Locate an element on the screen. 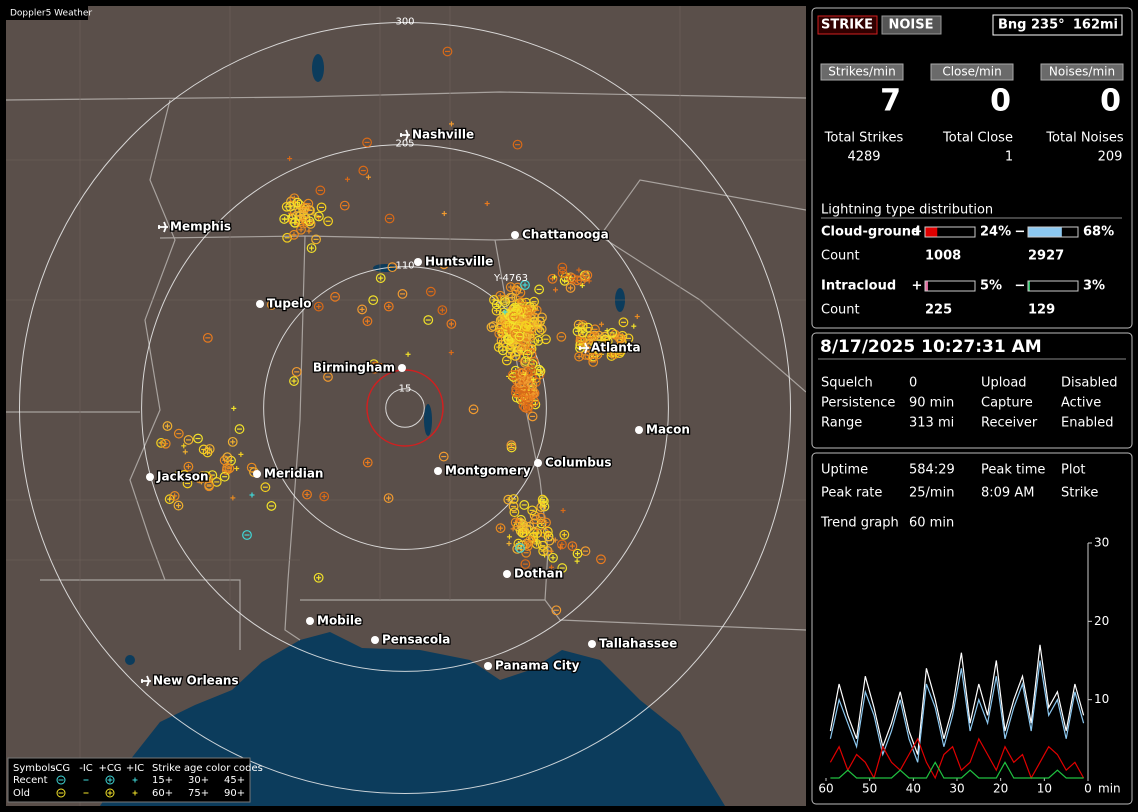 The width and height of the screenshot is (1138, 812). total-label: Total Noises is located at coordinates (1084, 138).